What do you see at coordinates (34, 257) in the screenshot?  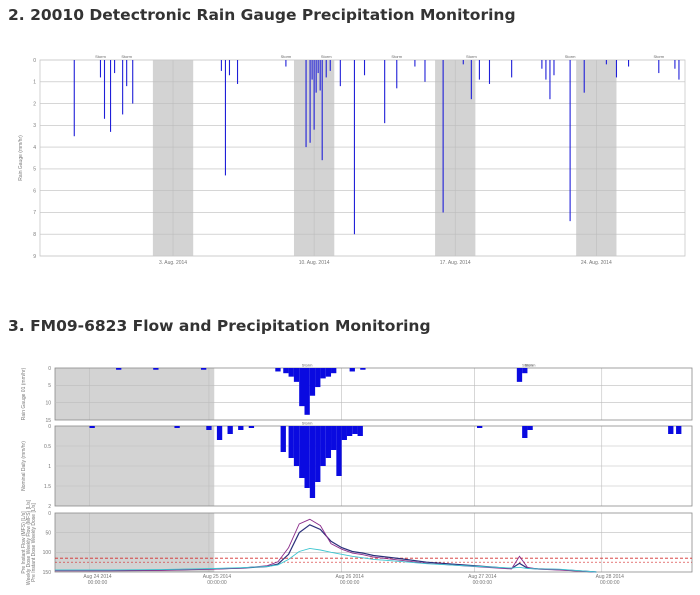 I see `y-tick-label: 9` at bounding box center [34, 257].